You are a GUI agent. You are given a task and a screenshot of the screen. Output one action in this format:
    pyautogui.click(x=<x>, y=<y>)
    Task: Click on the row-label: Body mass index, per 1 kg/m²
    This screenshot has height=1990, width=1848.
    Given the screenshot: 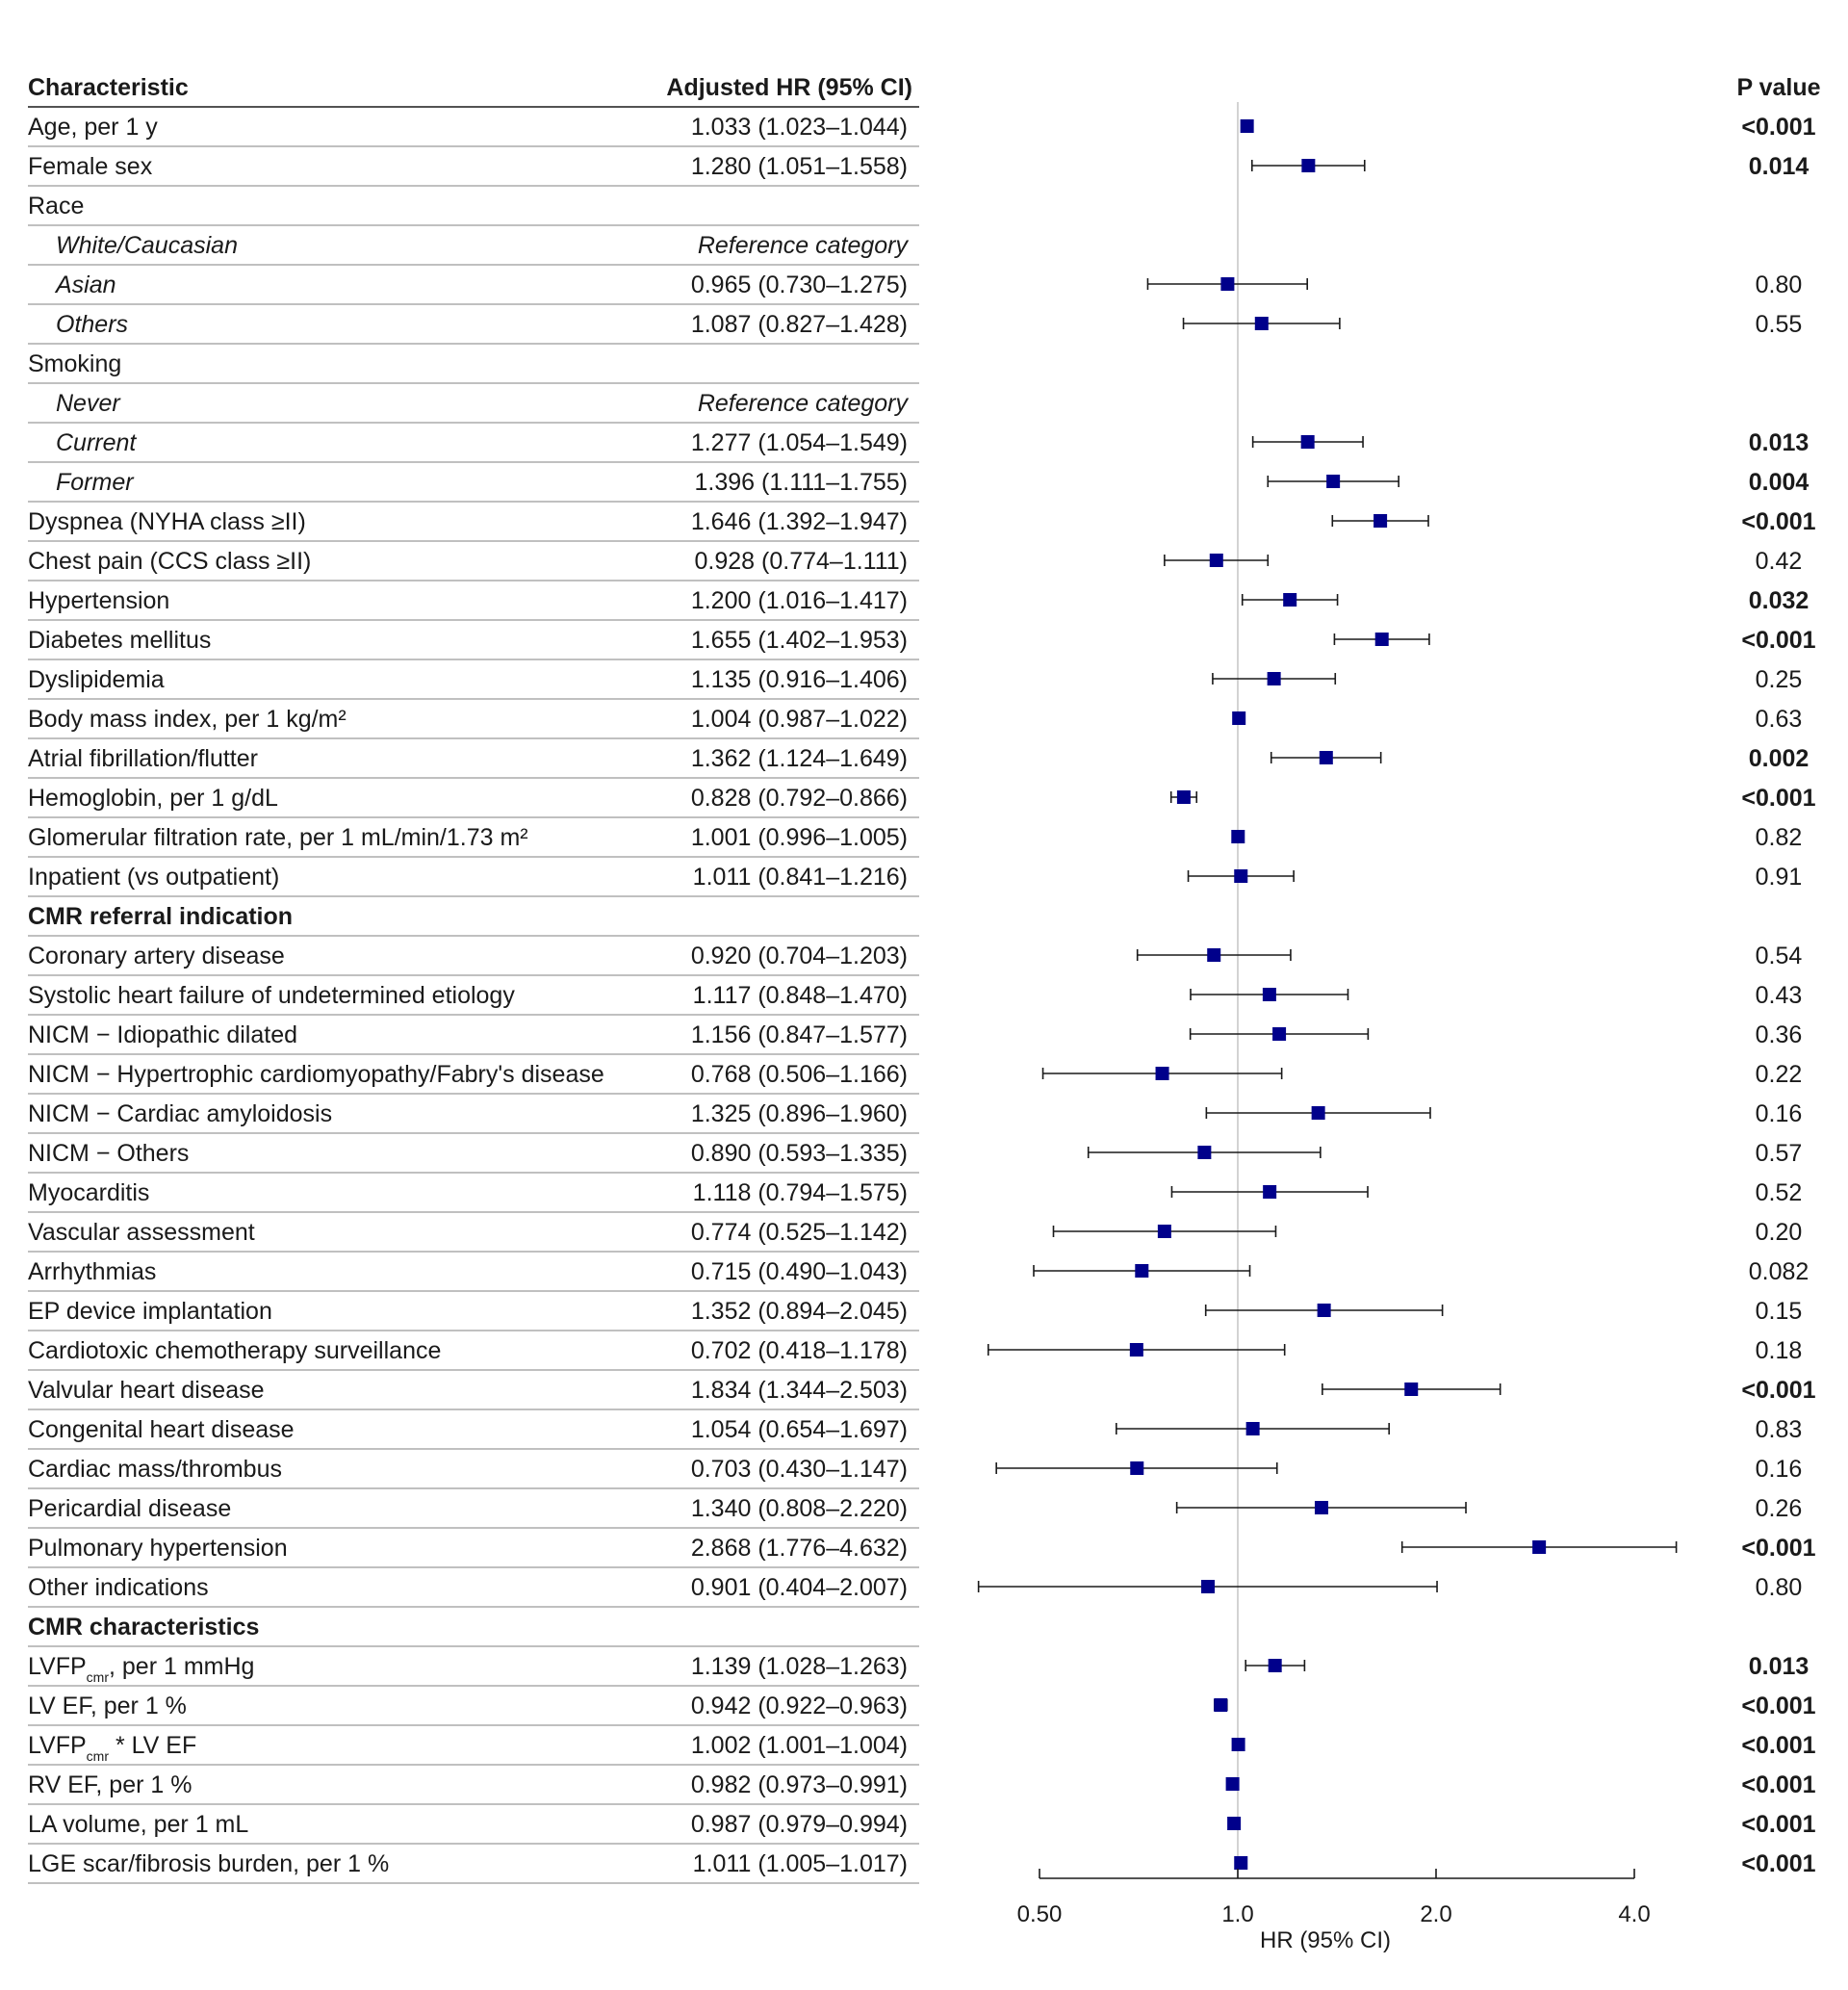 What is the action you would take?
    pyautogui.click(x=187, y=719)
    